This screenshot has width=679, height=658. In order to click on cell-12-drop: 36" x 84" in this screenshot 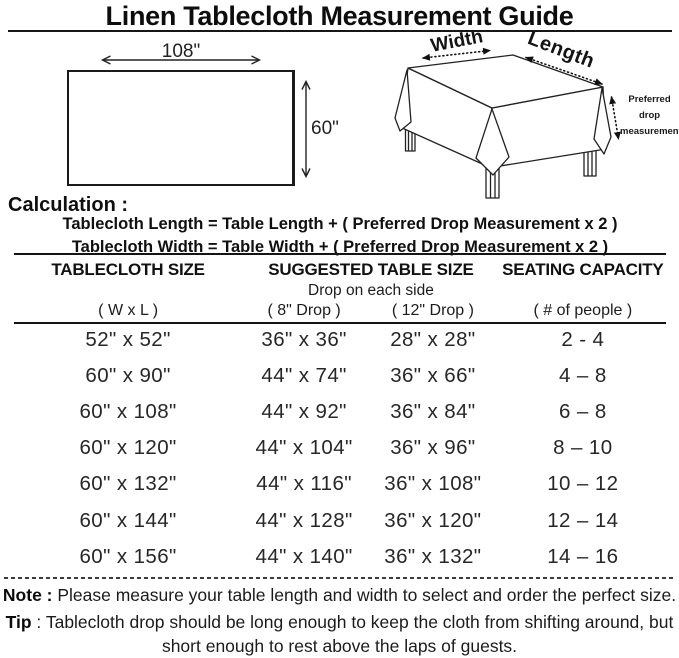, I will do `click(433, 412)`.